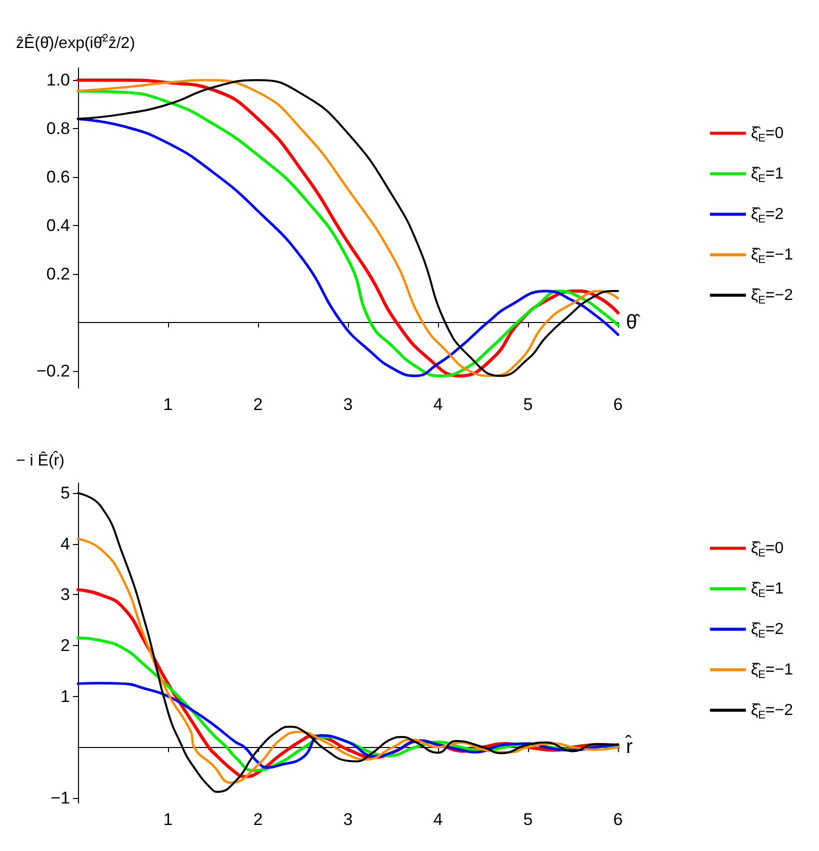  Describe the element at coordinates (58, 80) in the screenshot. I see `y-tick-label: 1.0` at that location.